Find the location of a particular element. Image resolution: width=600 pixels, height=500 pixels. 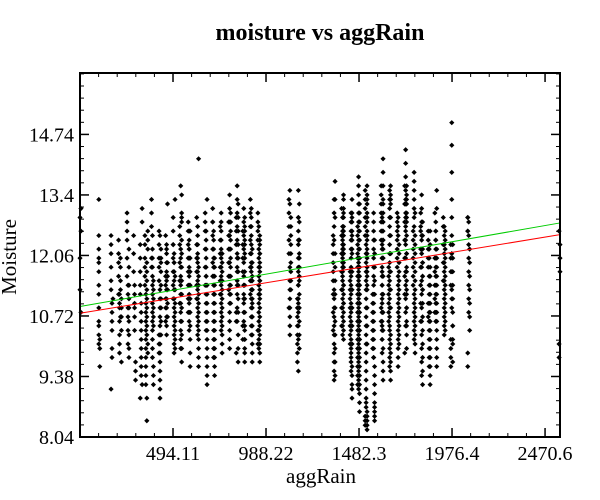

fit-lines is located at coordinates (320, 268).